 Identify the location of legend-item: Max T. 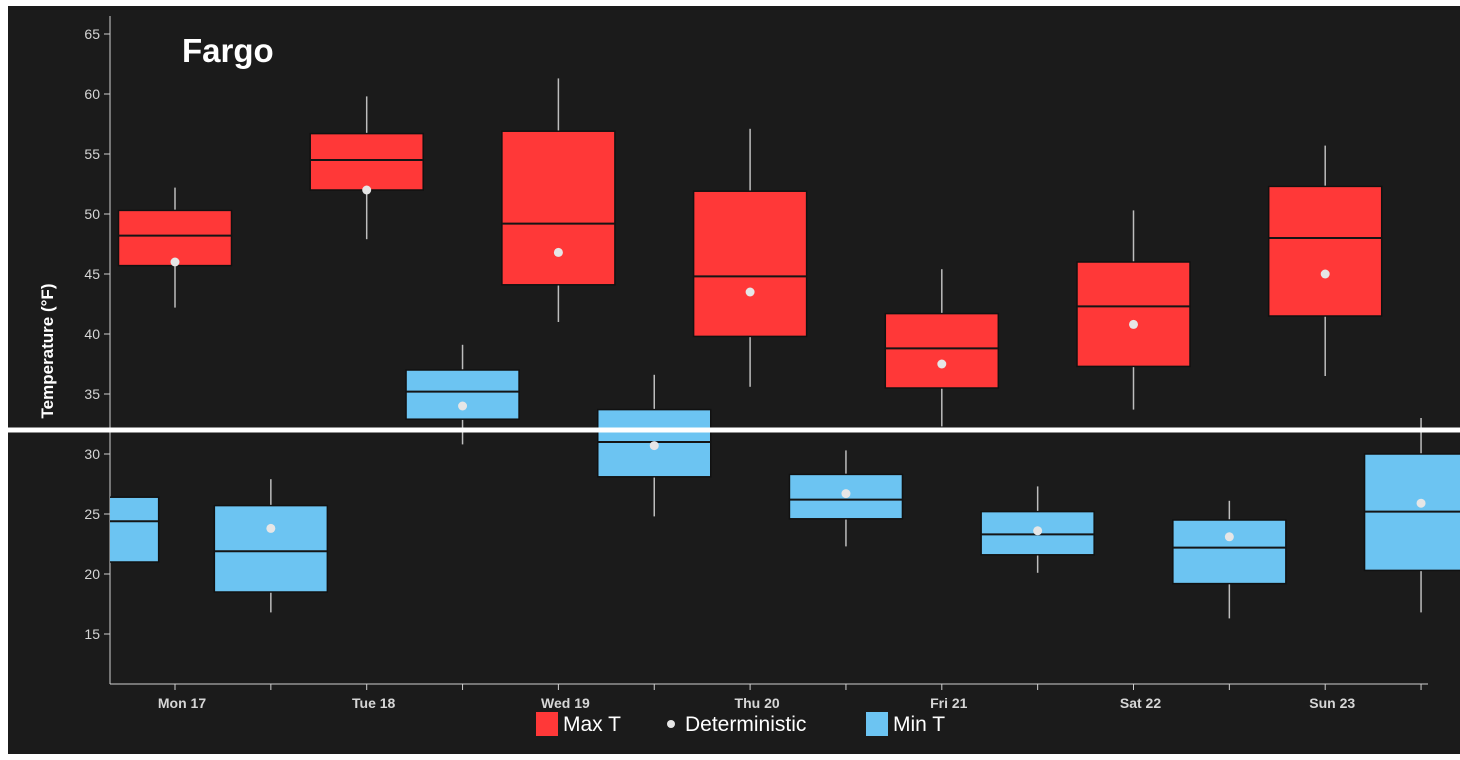
(578, 724).